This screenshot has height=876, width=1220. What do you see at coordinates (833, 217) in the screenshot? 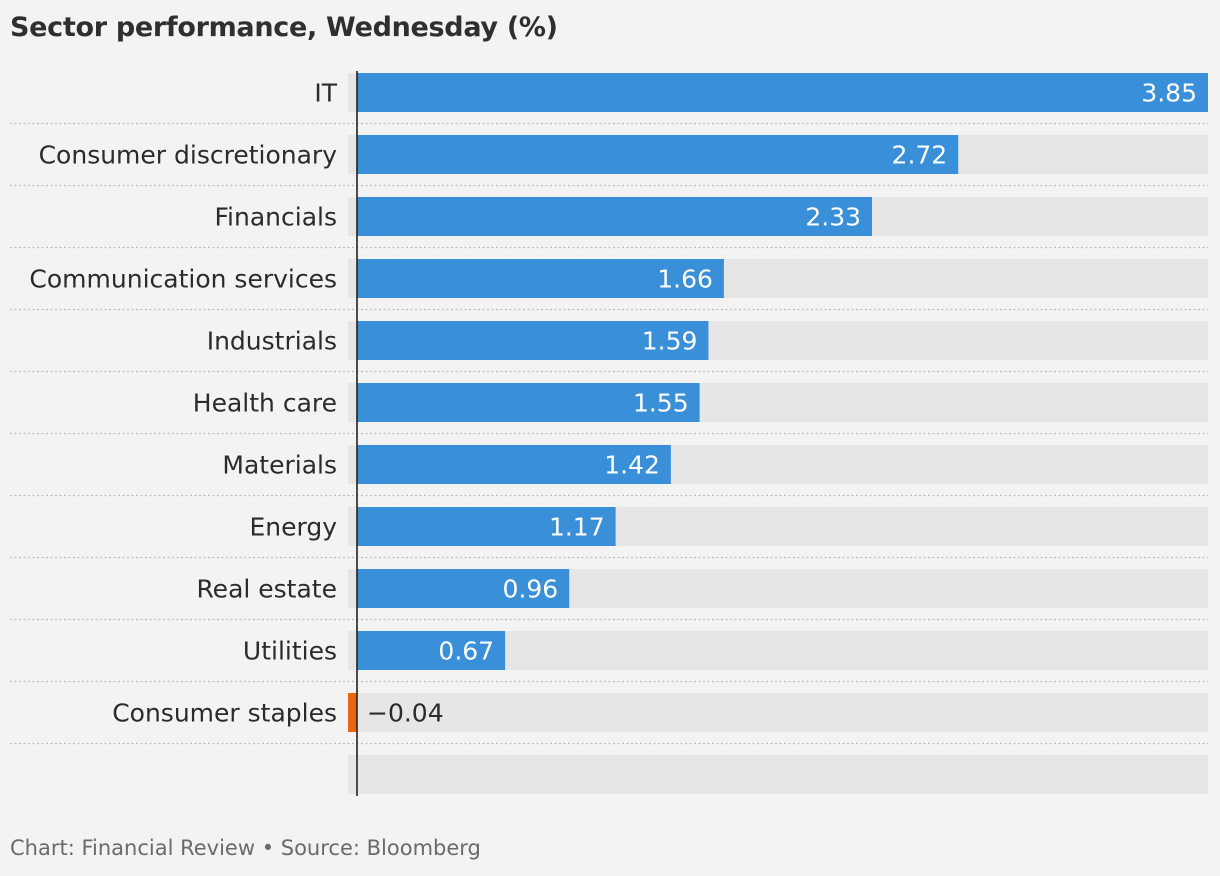
I see `bar-value-label: 2.33` at bounding box center [833, 217].